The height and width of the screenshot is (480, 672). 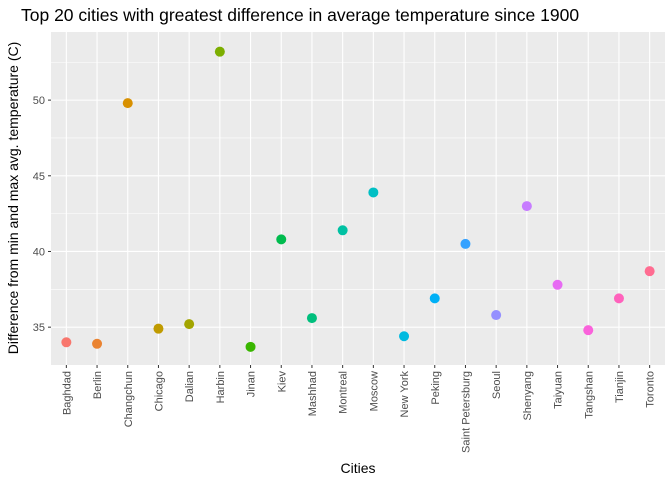 I want to click on y-tick-label: 40, so click(x=39, y=252).